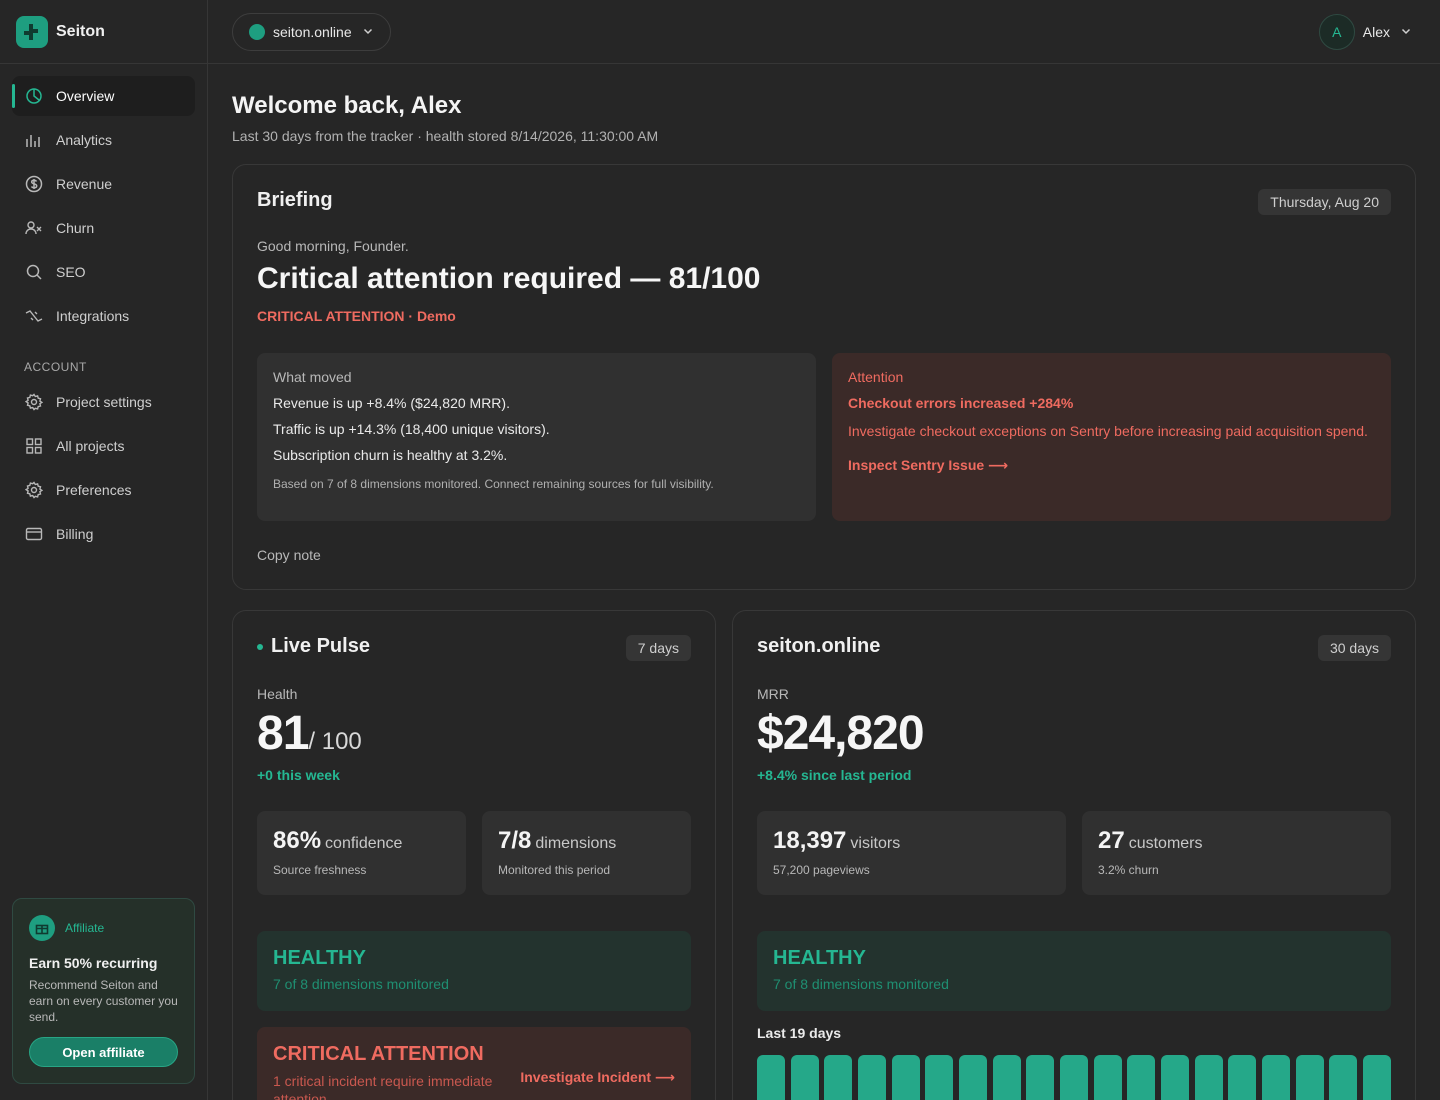 This screenshot has height=1100, width=1440. I want to click on site-favicon-icon, so click(257, 32).